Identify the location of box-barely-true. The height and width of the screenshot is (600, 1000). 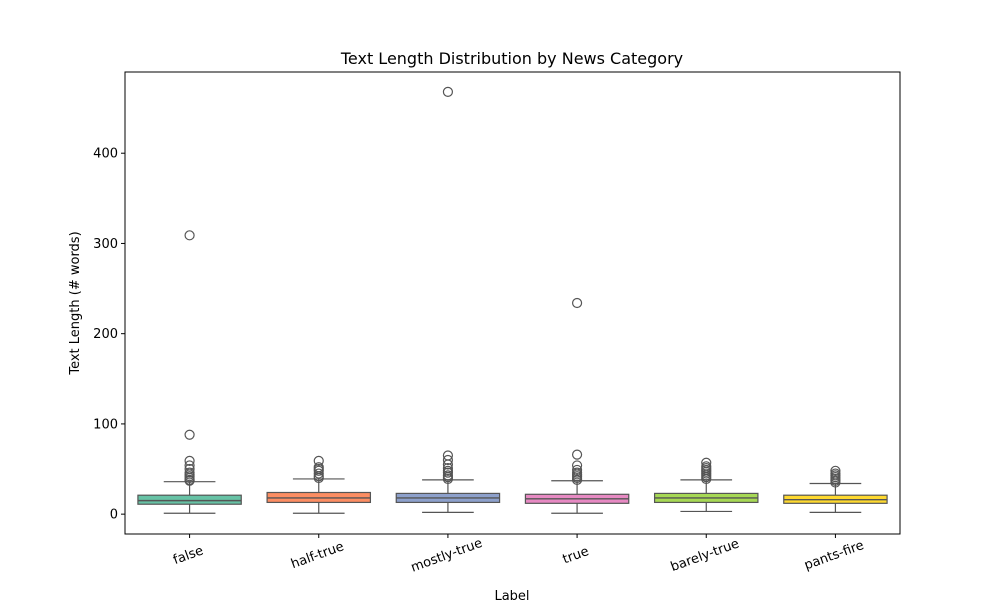
(706, 485).